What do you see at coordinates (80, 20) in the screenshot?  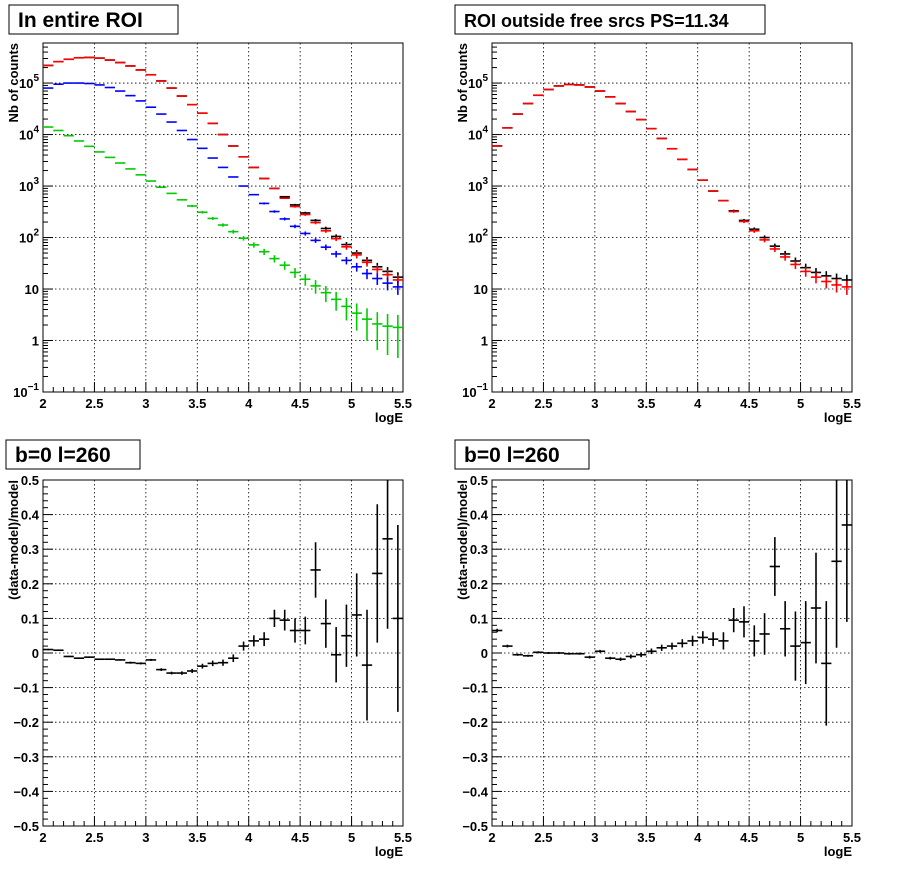 I see `panel-title: In entire ROI` at bounding box center [80, 20].